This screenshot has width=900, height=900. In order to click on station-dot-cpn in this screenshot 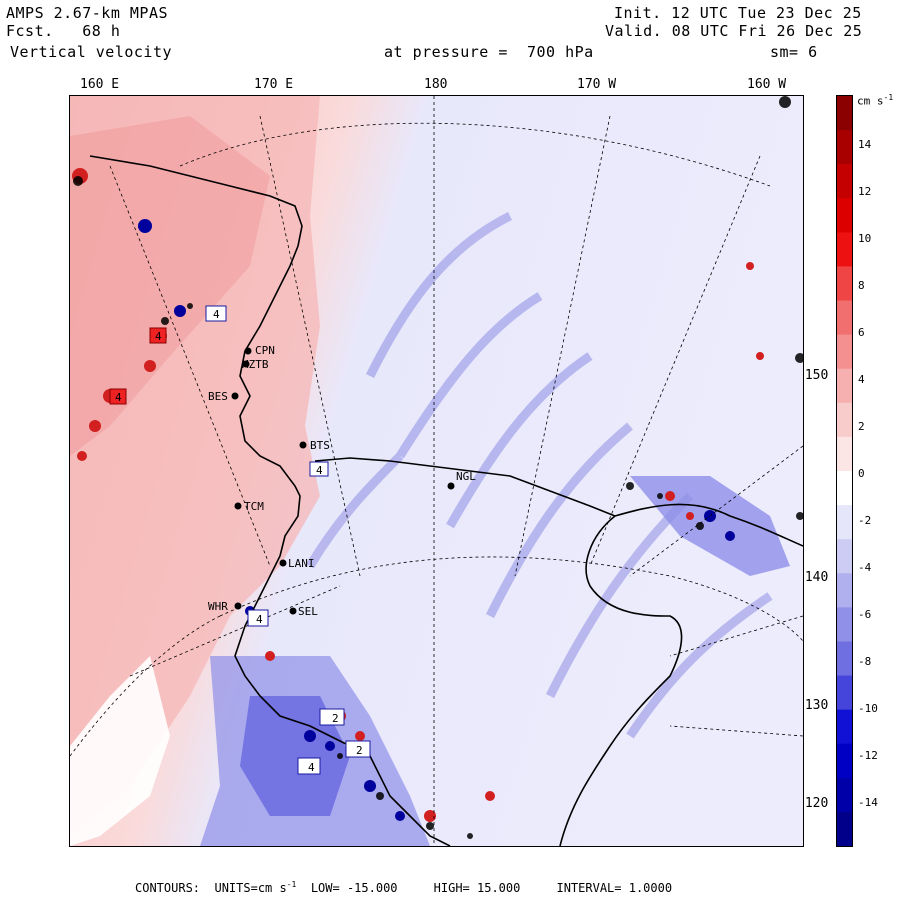, I will do `click(248, 351)`.